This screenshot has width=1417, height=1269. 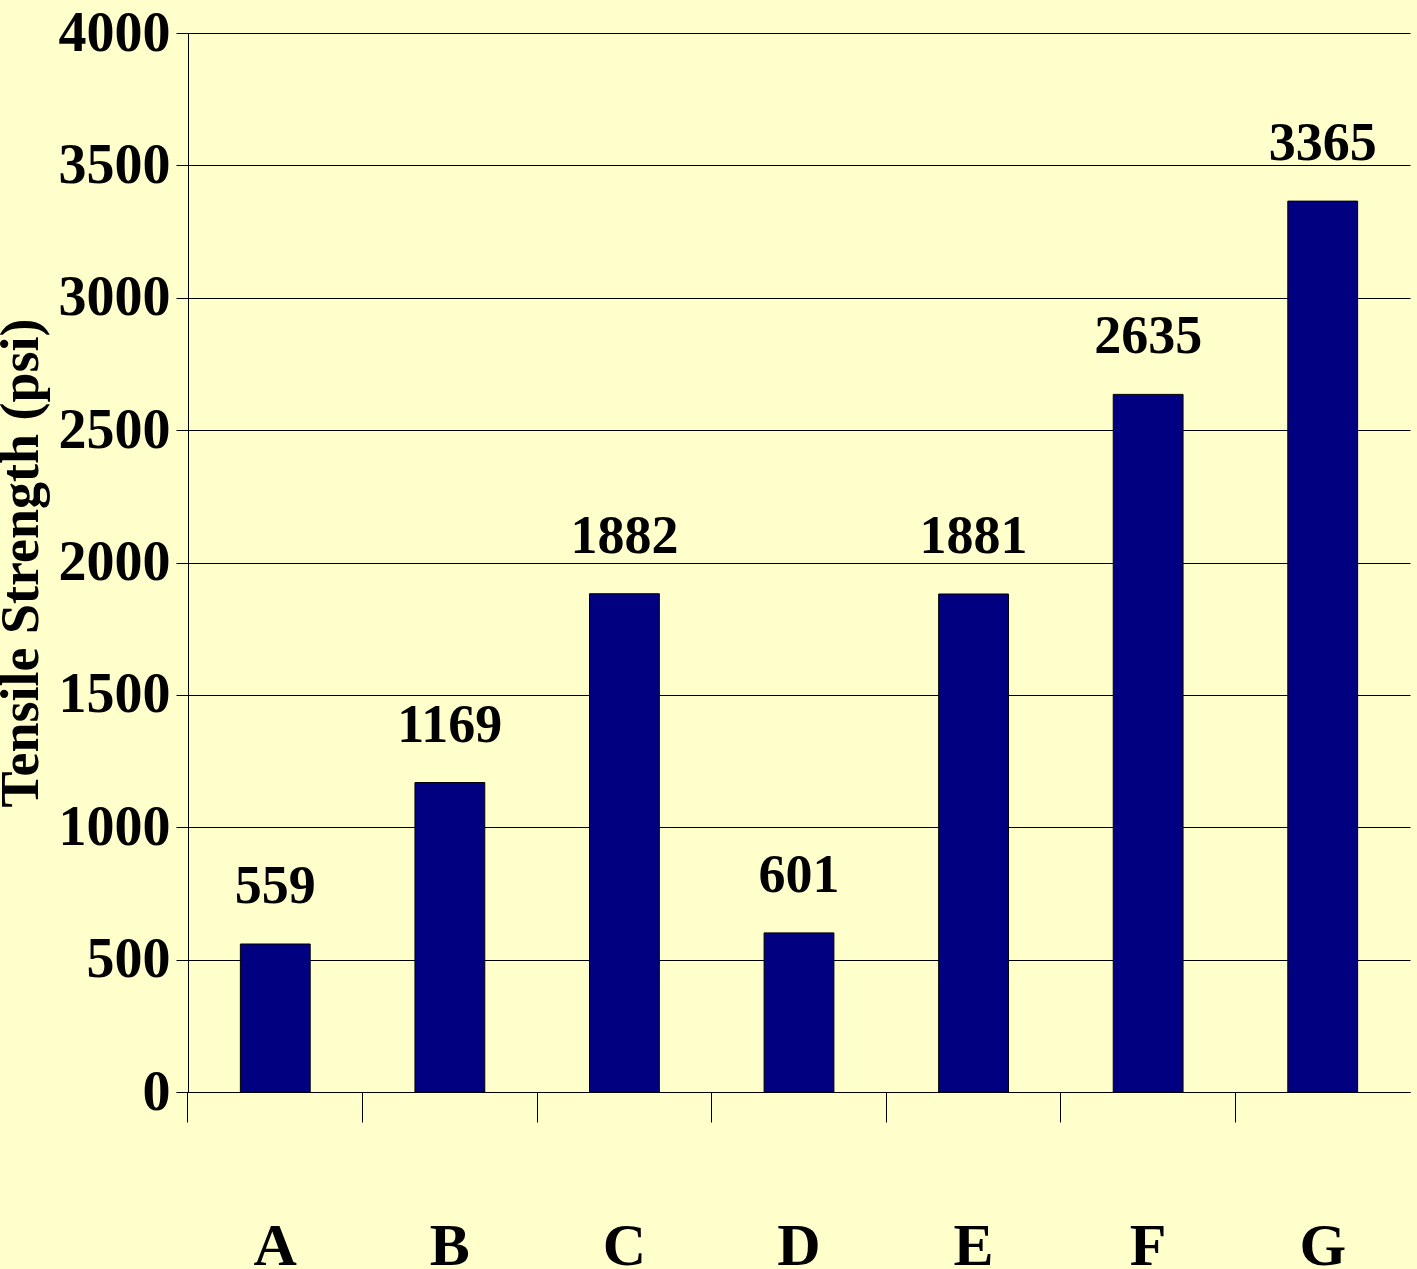 I want to click on data-label: 3365, so click(x=1322, y=142).